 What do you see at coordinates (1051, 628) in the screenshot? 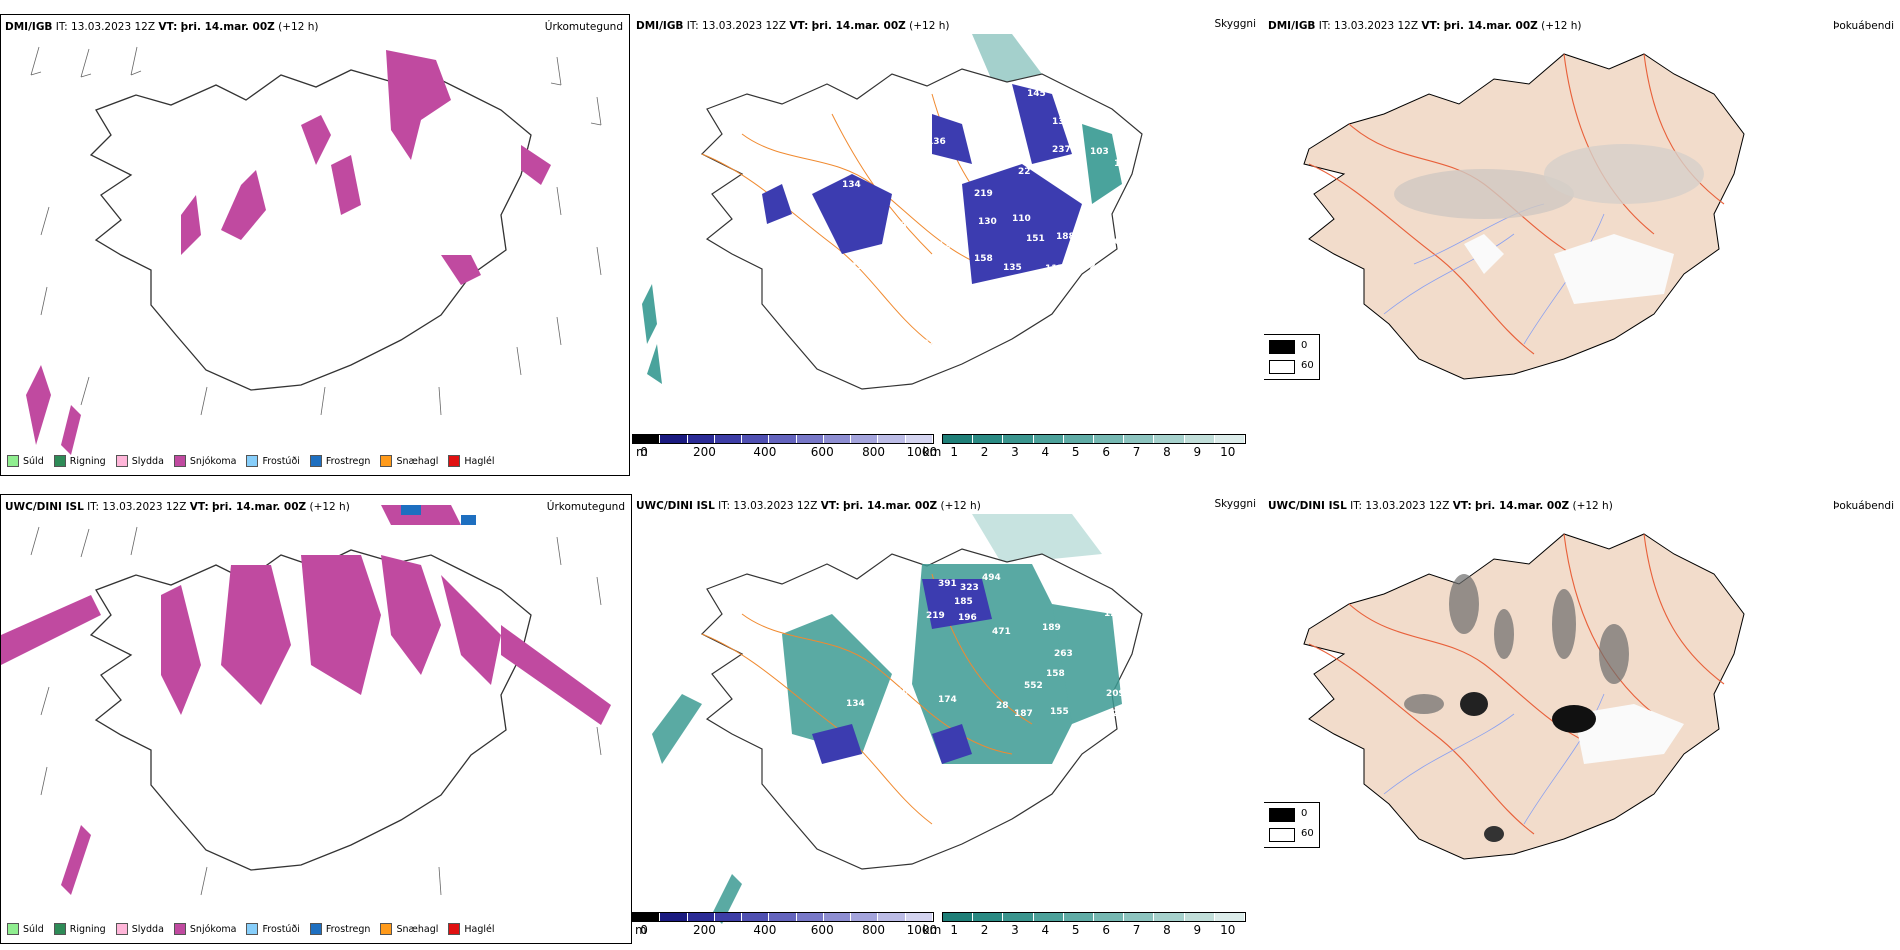
I see `map-label: 189` at bounding box center [1051, 628].